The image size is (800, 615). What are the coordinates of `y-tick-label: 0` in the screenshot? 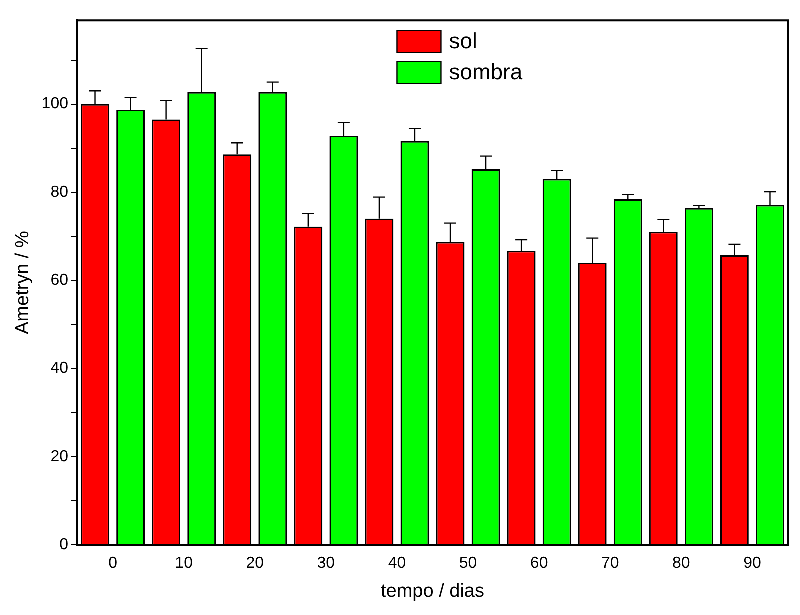 It's located at (64, 545).